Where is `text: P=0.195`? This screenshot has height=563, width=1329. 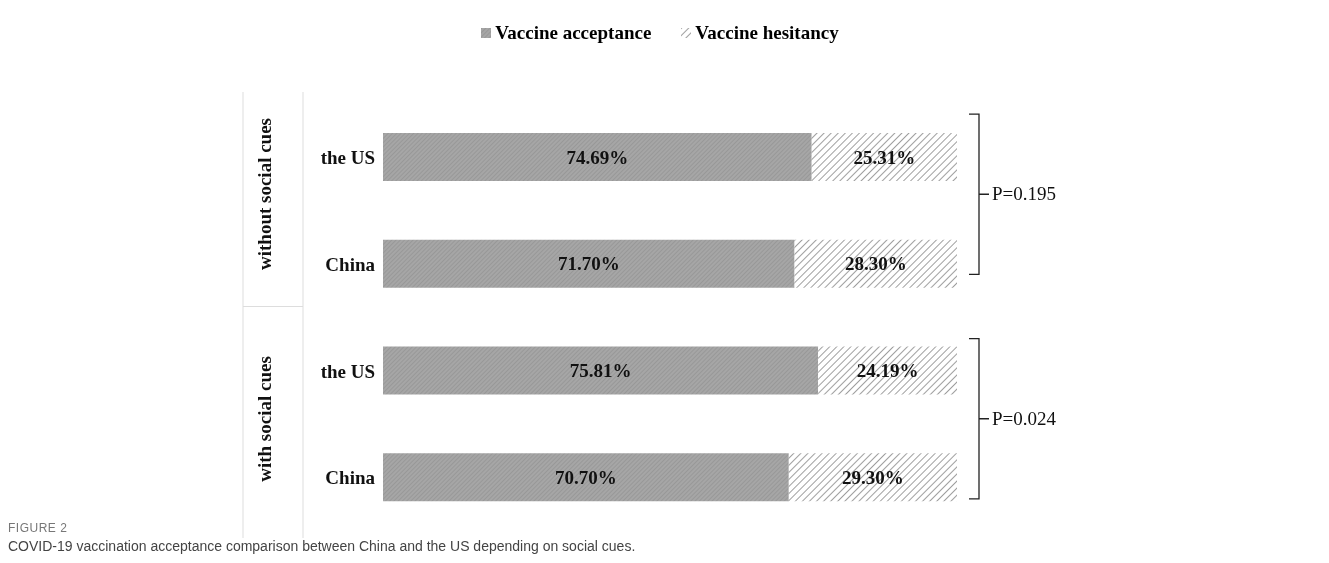
text: P=0.195 is located at coordinates (1024, 194).